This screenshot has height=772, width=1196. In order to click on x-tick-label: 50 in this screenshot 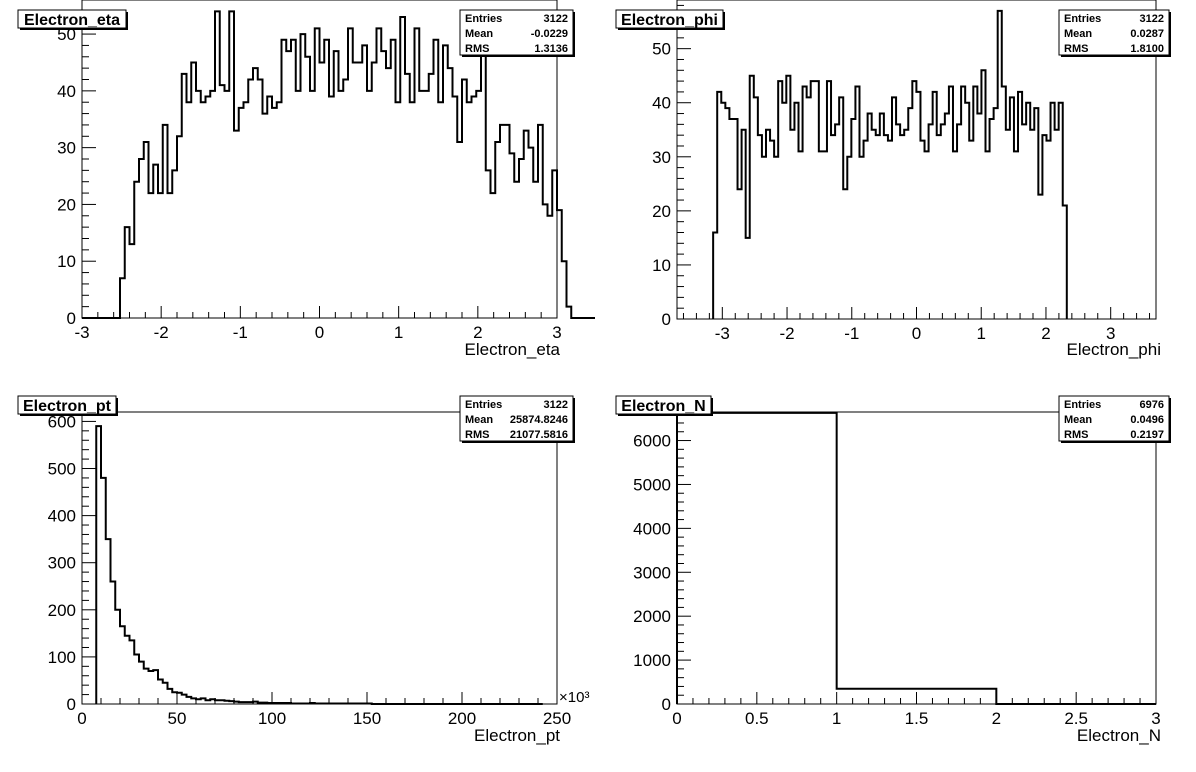, I will do `click(177, 718)`.